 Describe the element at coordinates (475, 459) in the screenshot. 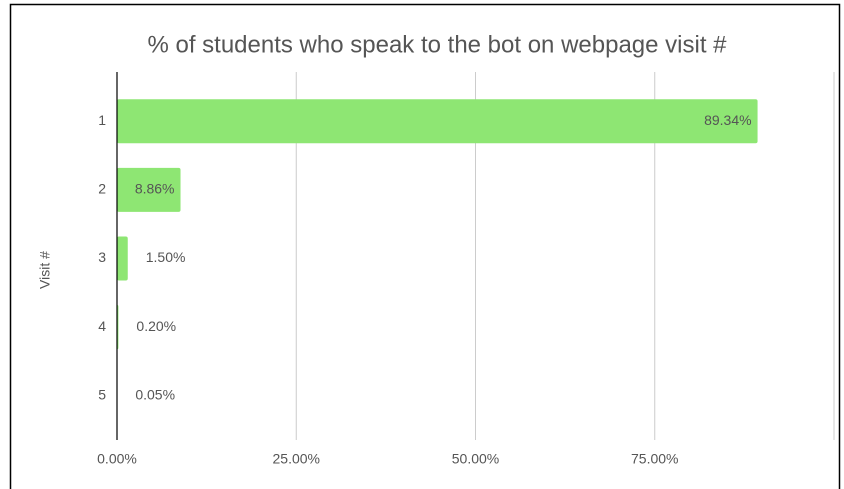

I see `x-tick-label: 50.00%` at that location.